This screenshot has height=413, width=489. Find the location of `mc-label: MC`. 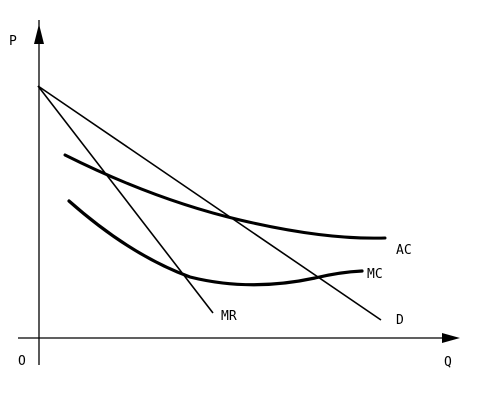

mc-label: MC is located at coordinates (375, 274).